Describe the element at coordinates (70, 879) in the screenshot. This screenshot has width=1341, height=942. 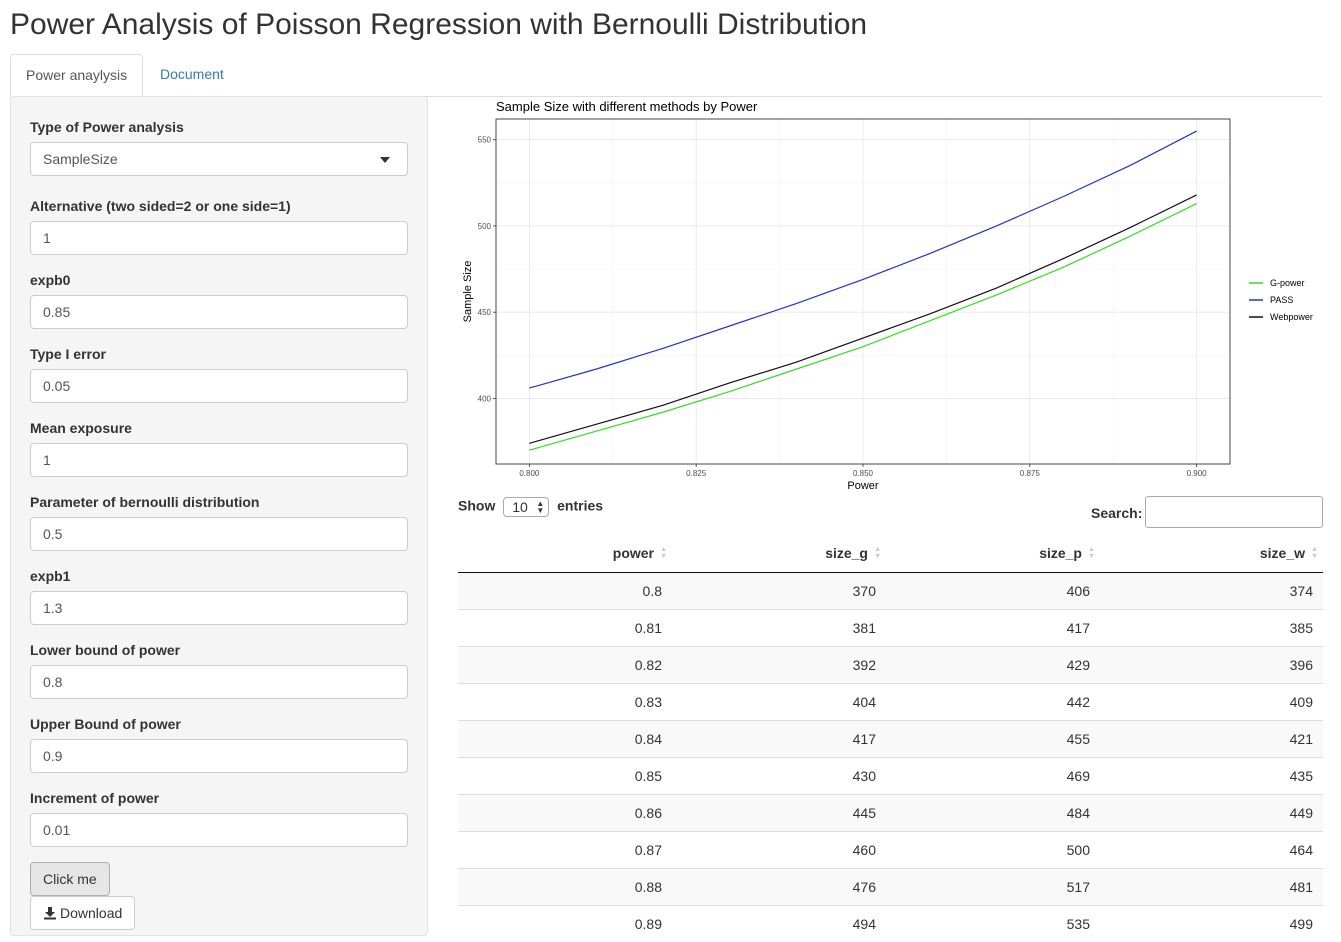
I see `click-me-button: Click me` at that location.